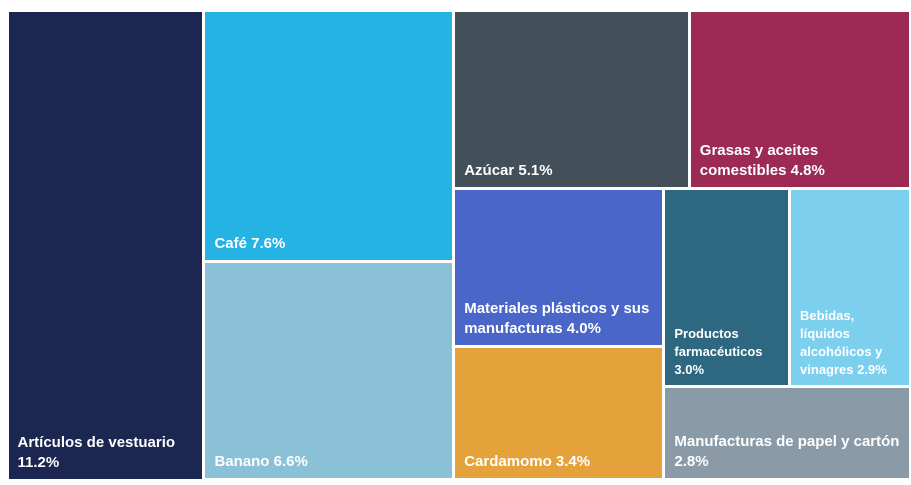 The width and height of the screenshot is (911, 485). Describe the element at coordinates (559, 413) in the screenshot. I see `tile: Cardamomo 3.4%` at that location.